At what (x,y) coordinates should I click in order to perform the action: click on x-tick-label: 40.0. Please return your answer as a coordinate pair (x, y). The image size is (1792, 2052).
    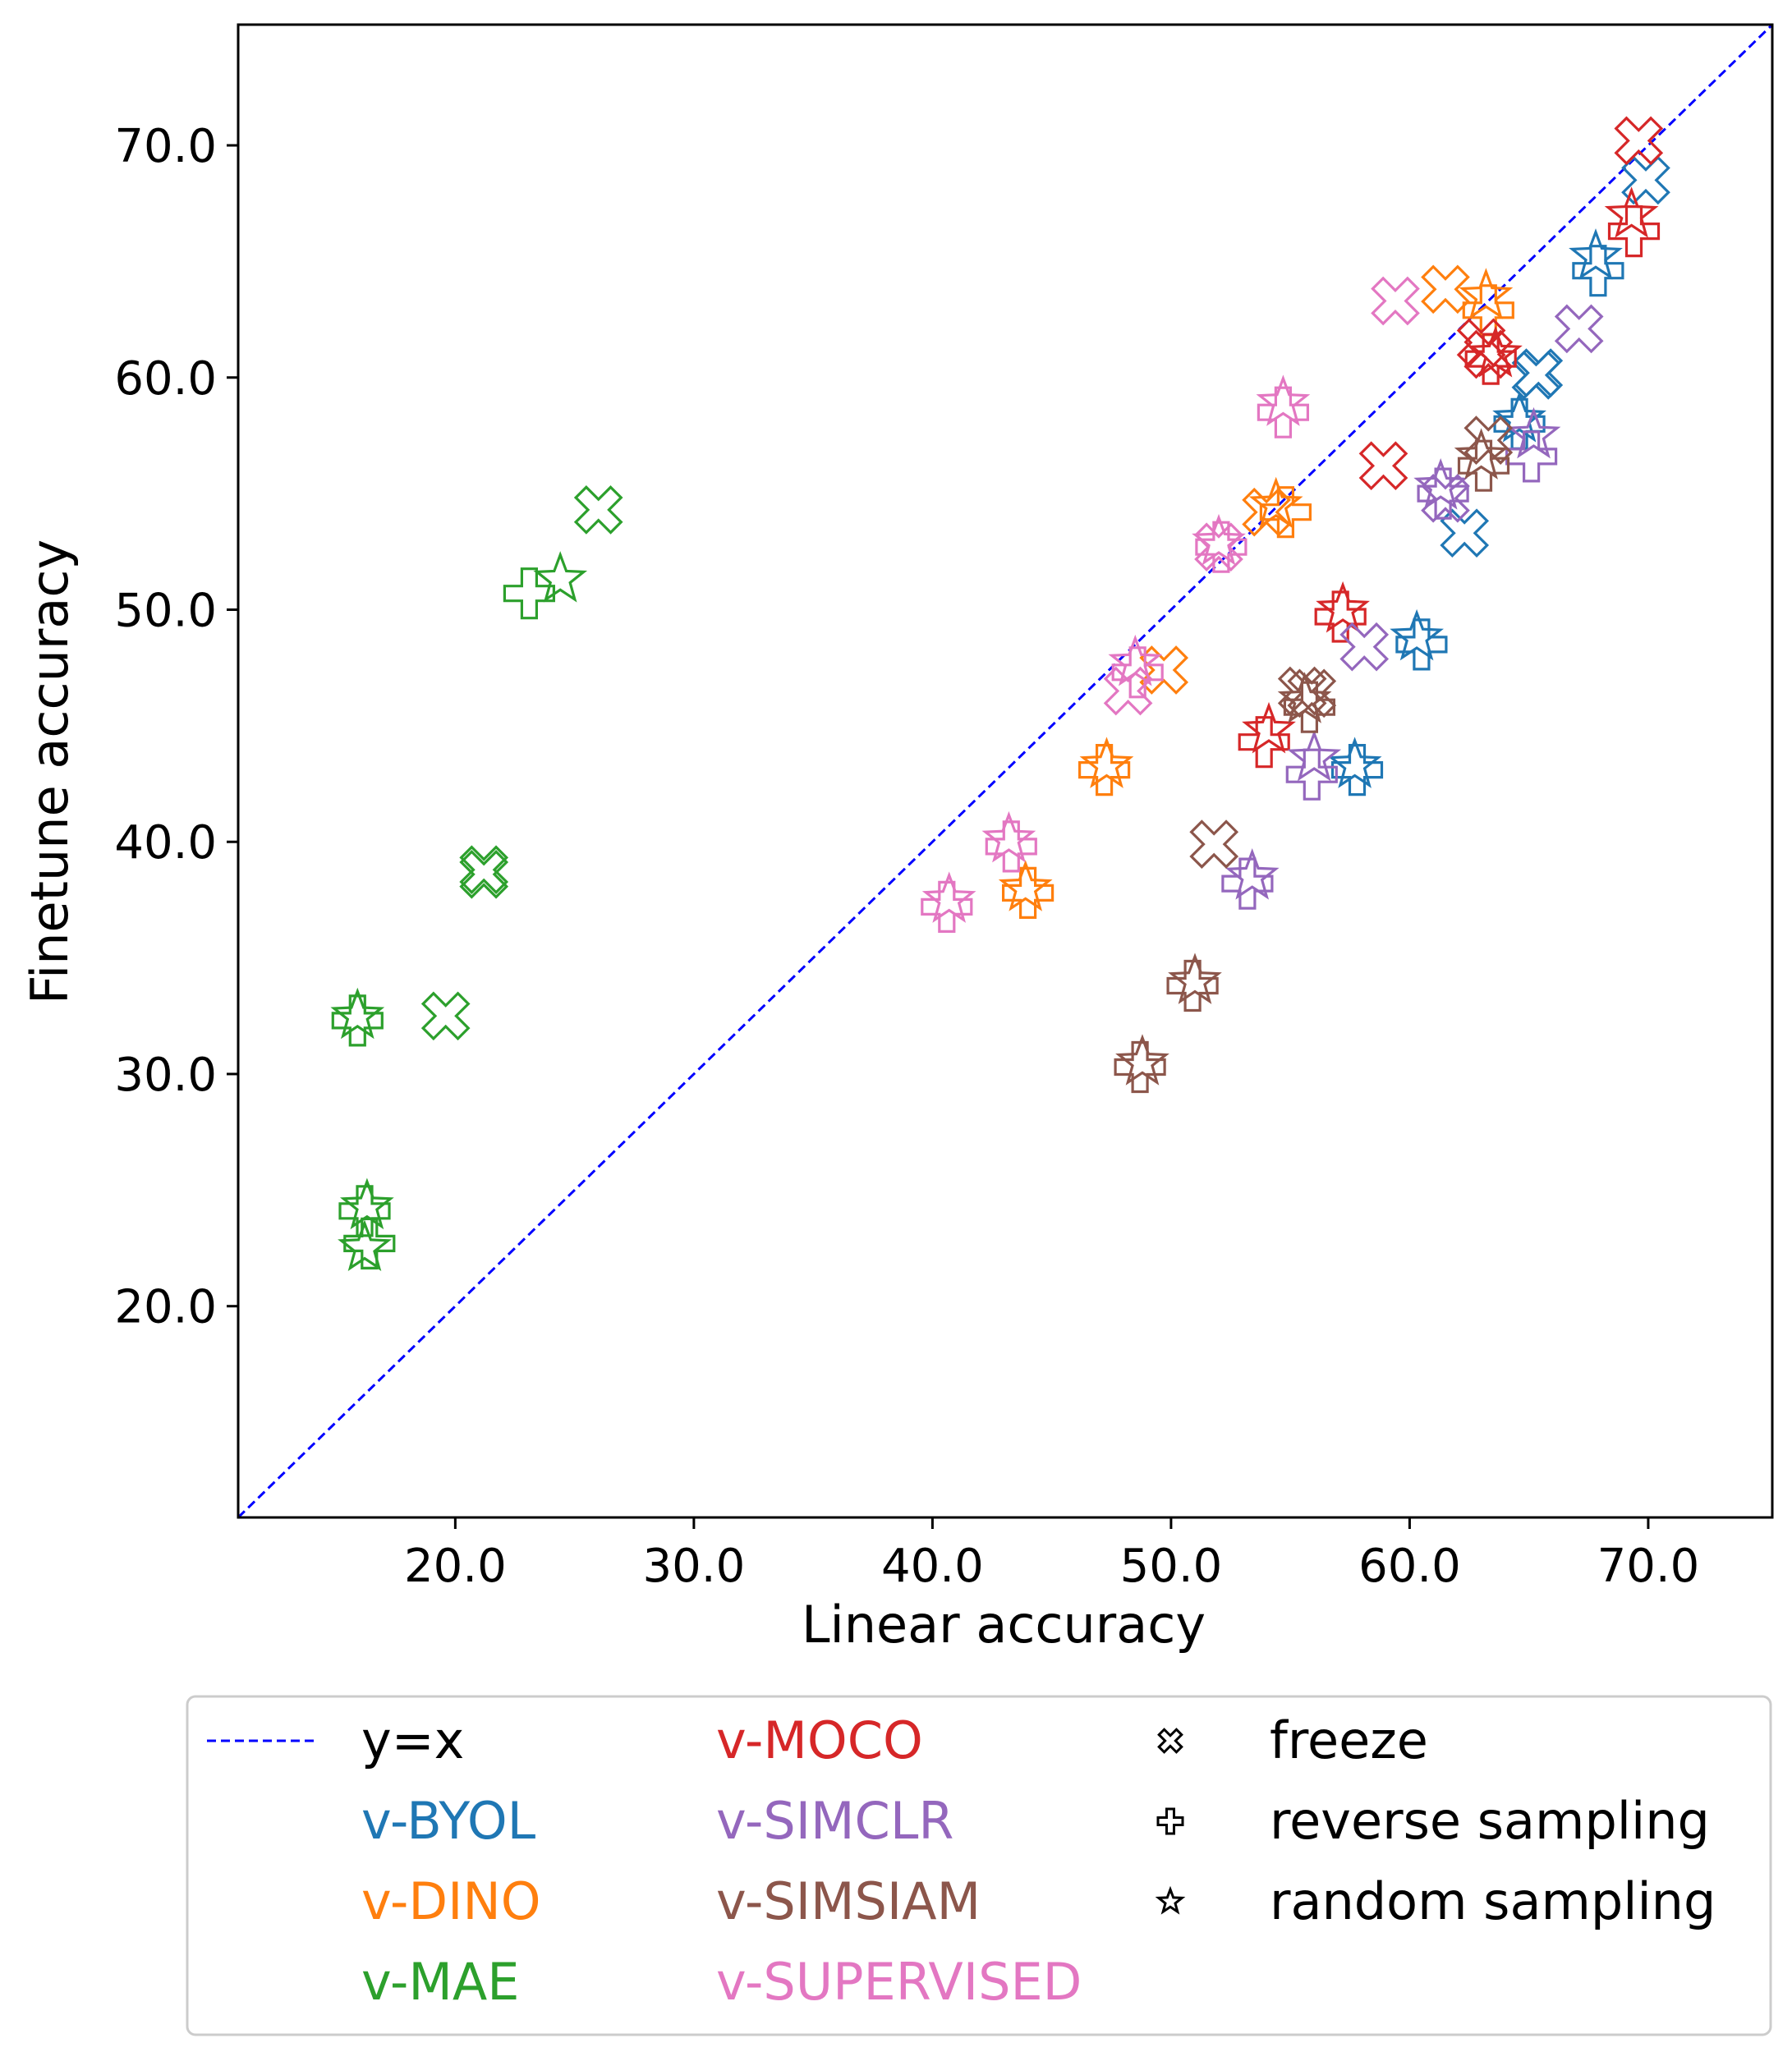
    Looking at the image, I should click on (932, 1566).